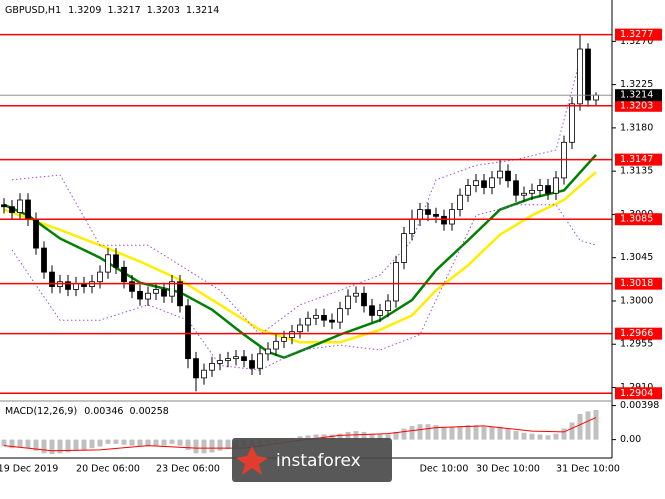 The height and width of the screenshot is (499, 665). Describe the element at coordinates (163, 10) in the screenshot. I see `header-low: 1.3203` at that location.